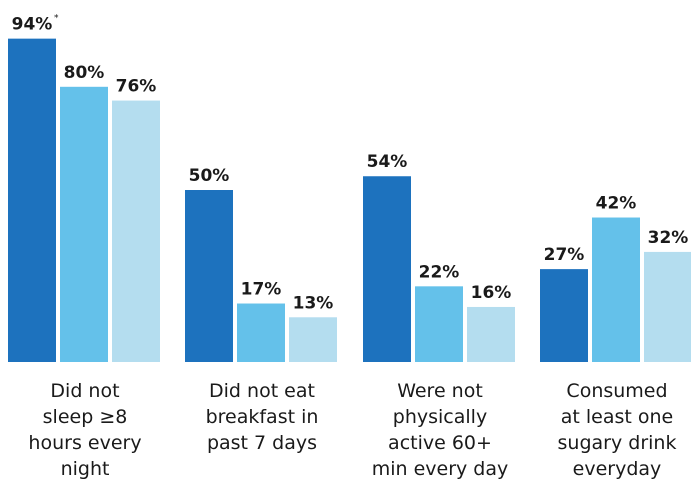 This screenshot has height=494, width=691. I want to click on category-label-line: past 7 days, so click(262, 443).